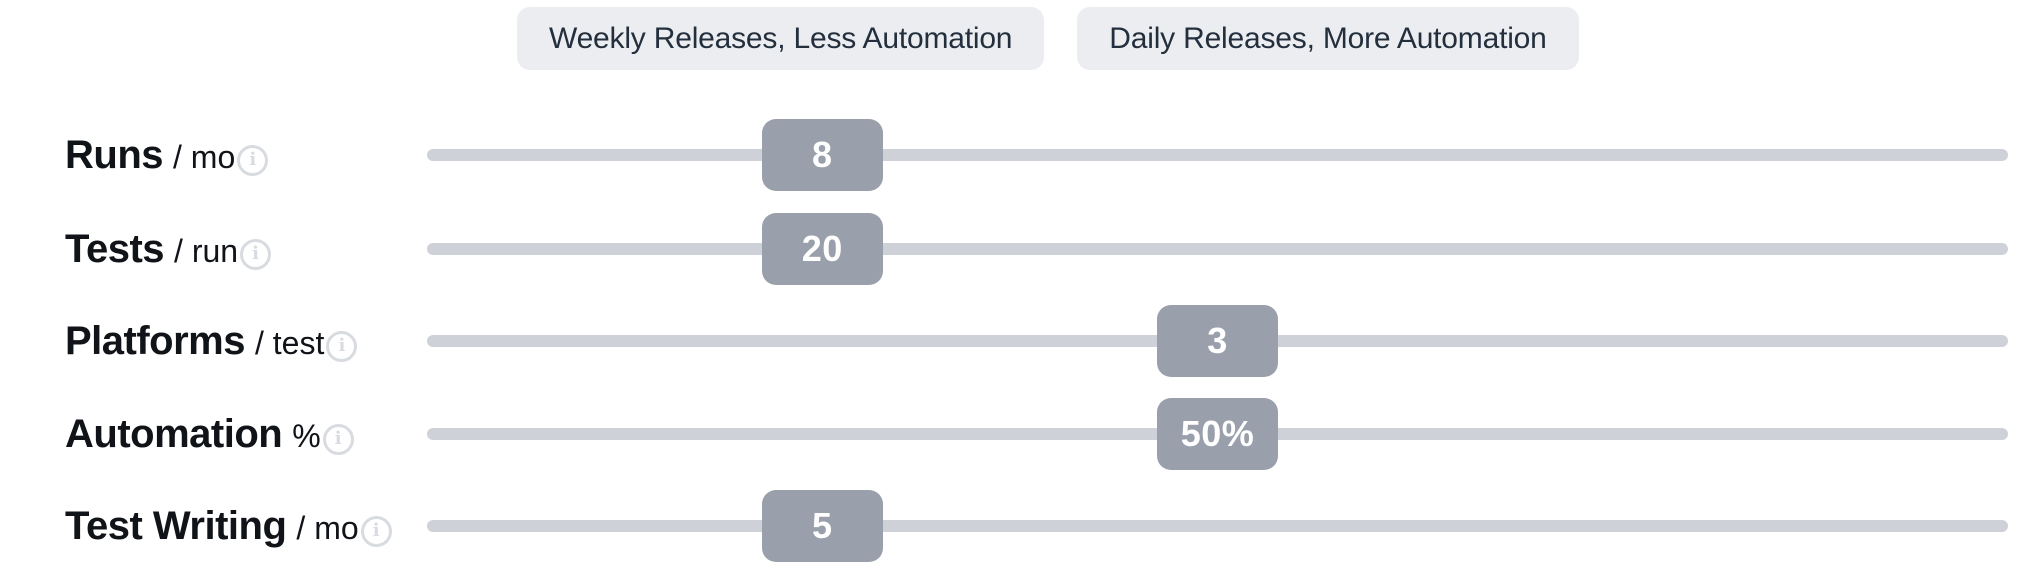  I want to click on slider-name: Runs, so click(114, 155).